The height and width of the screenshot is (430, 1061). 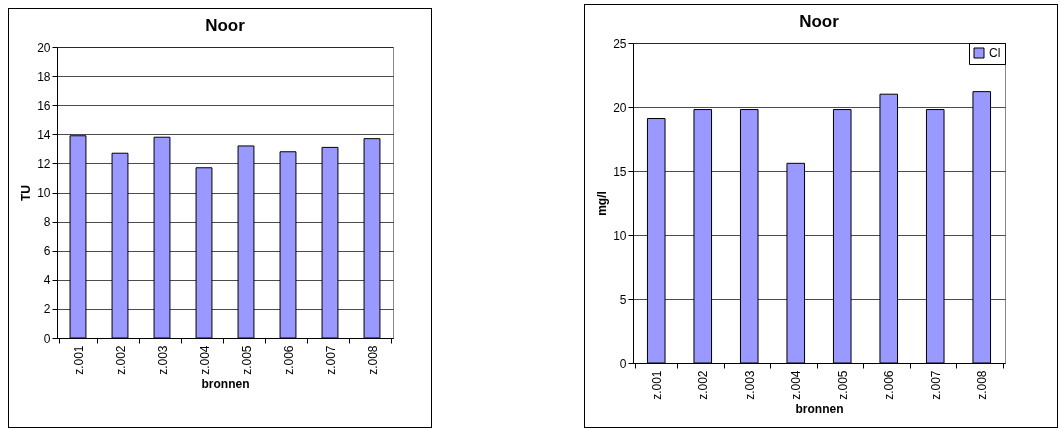 I want to click on y-axis-title: mg/l, so click(x=602, y=203).